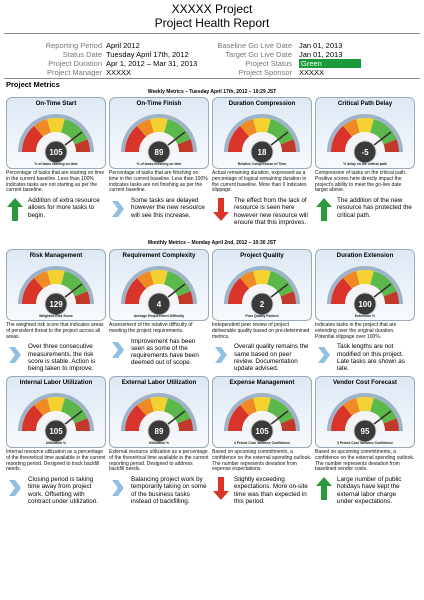 The image size is (424, 600). What do you see at coordinates (212, 23) in the screenshot?
I see `report-subtitle: Project Health Report` at bounding box center [212, 23].